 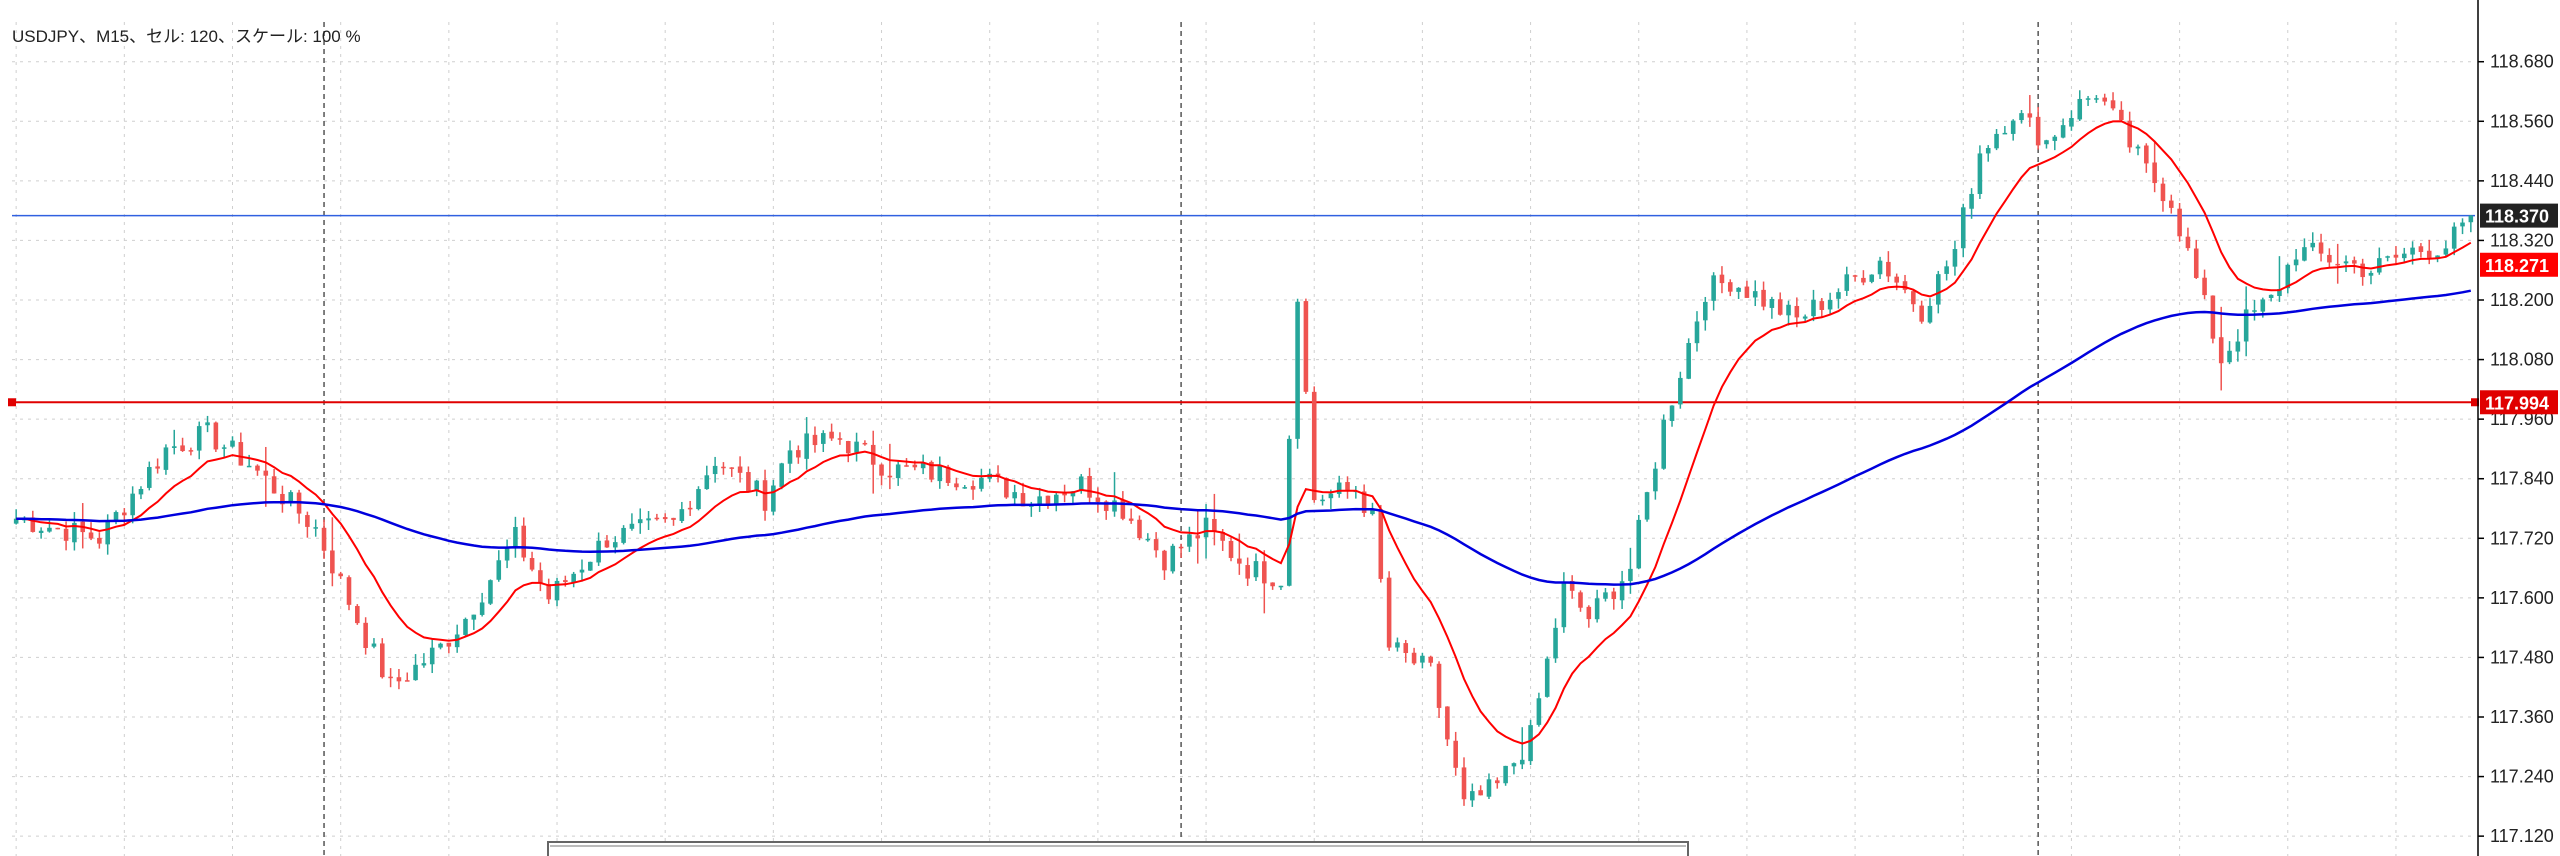 I want to click on price-tag-ma-cross-label: 118.271, so click(x=2517, y=266).